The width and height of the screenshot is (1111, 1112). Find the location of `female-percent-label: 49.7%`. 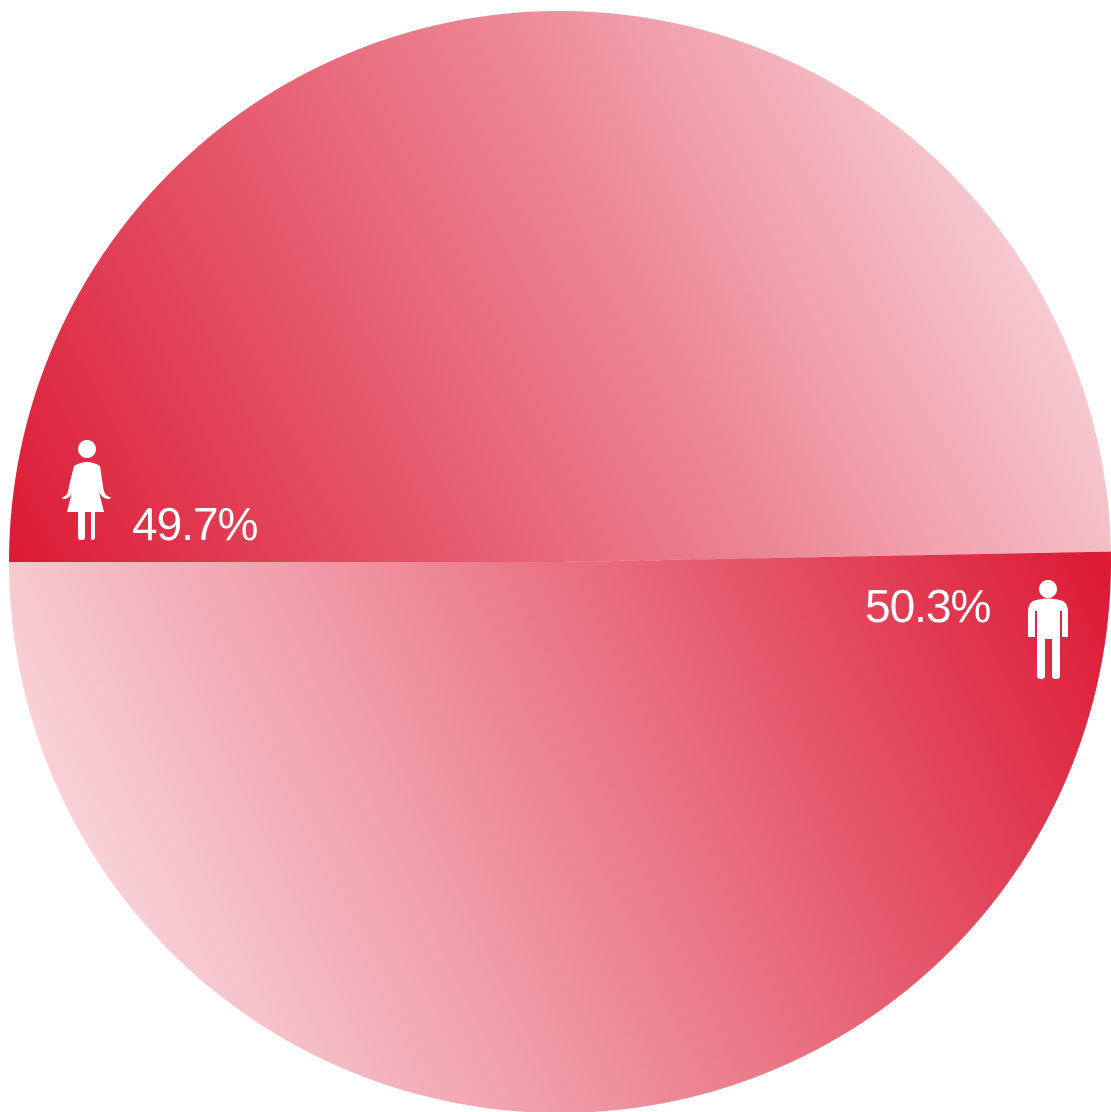

female-percent-label: 49.7% is located at coordinates (195, 524).